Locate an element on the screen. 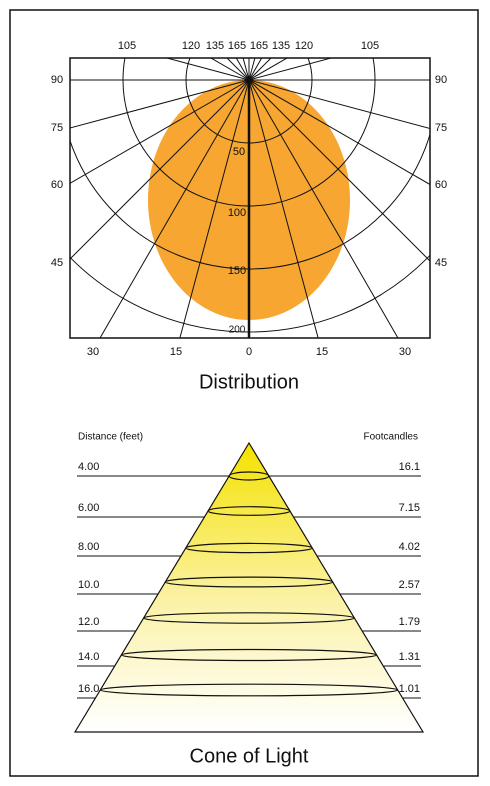 Image resolution: width=490 pixels, height=786 pixels. footcandle-label: 1.79 is located at coordinates (409, 622).